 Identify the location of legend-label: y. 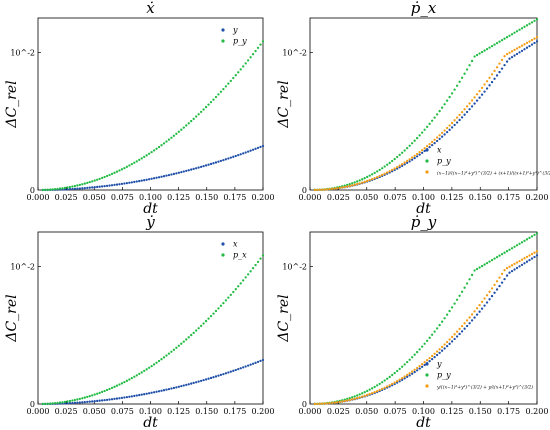
(235, 30).